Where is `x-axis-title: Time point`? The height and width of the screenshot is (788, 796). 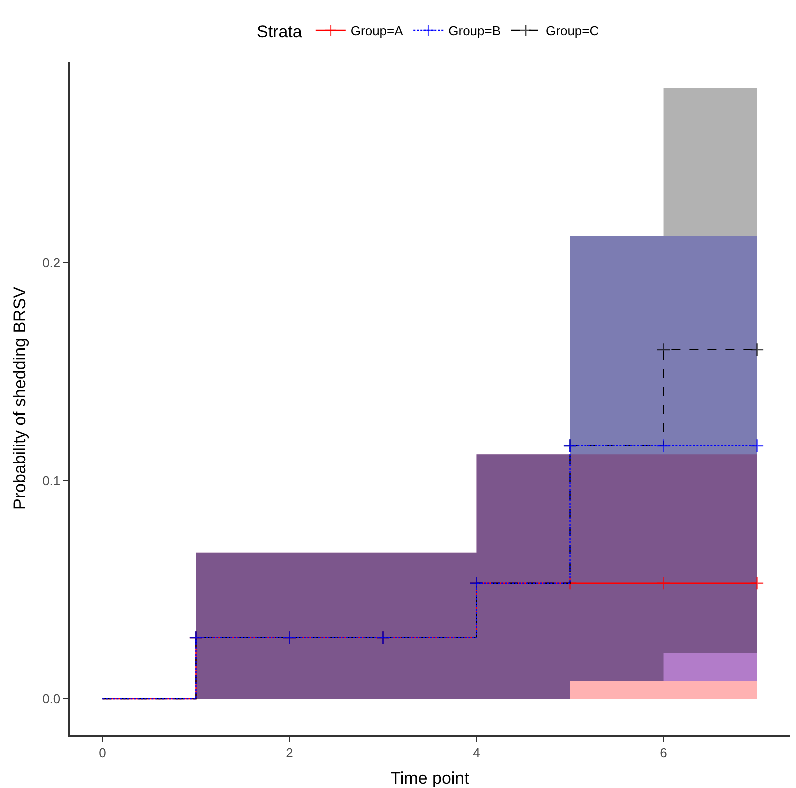 x-axis-title: Time point is located at coordinates (430, 778).